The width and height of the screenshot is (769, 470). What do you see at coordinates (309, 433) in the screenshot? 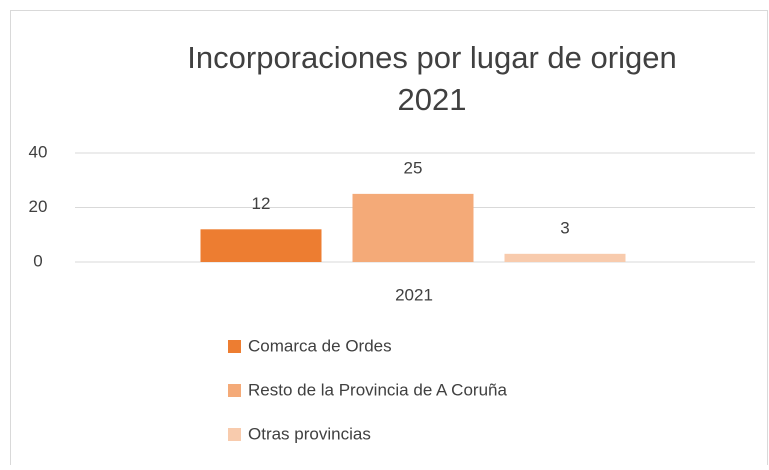
I see `legend-label: Otras provincias` at bounding box center [309, 433].